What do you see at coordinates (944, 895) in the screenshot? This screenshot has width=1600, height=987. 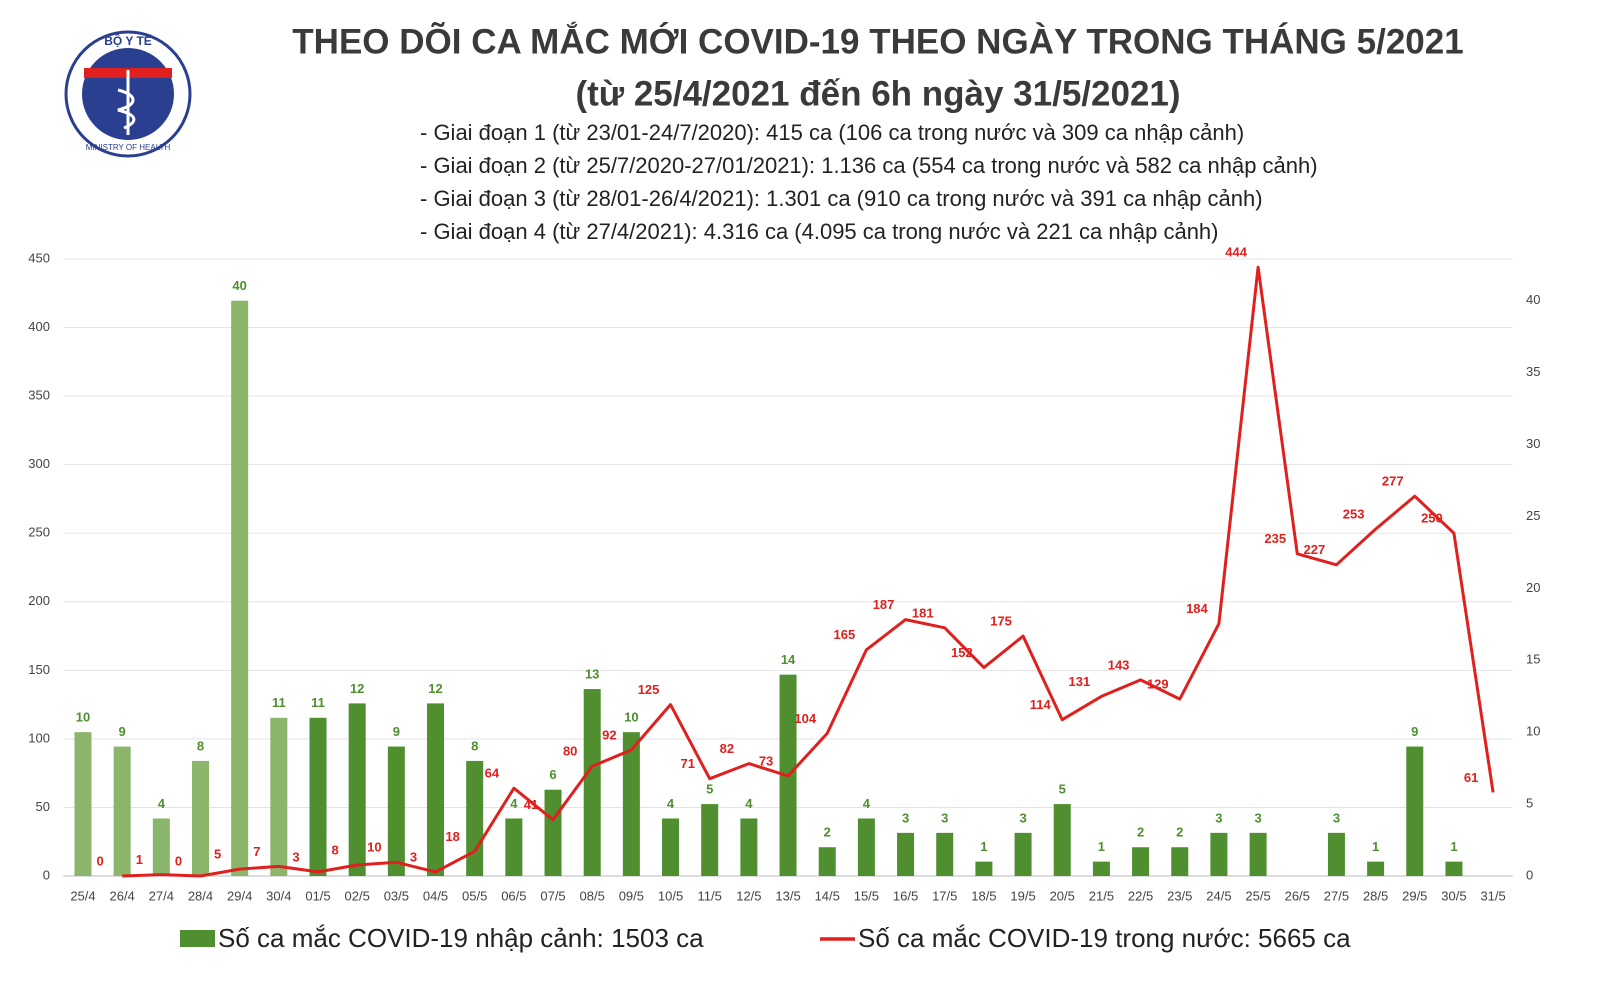 I see `x-tick-label: 17/5` at bounding box center [944, 895].